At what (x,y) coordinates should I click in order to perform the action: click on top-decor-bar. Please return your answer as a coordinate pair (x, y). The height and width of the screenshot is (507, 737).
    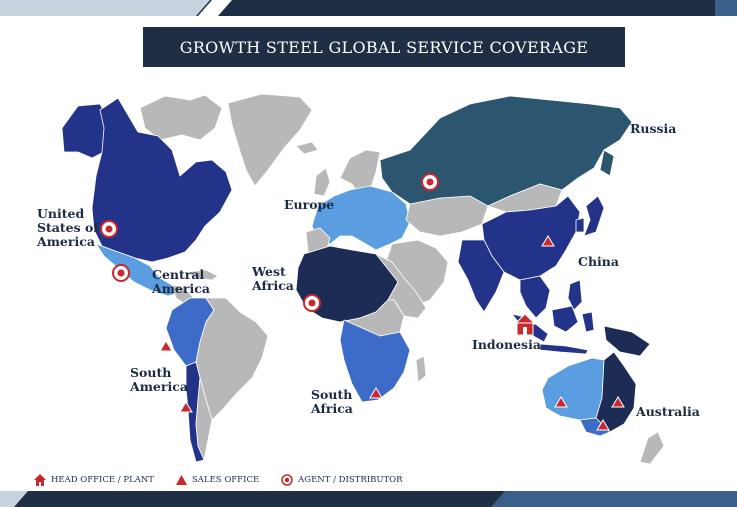
    Looking at the image, I should click on (368, 8).